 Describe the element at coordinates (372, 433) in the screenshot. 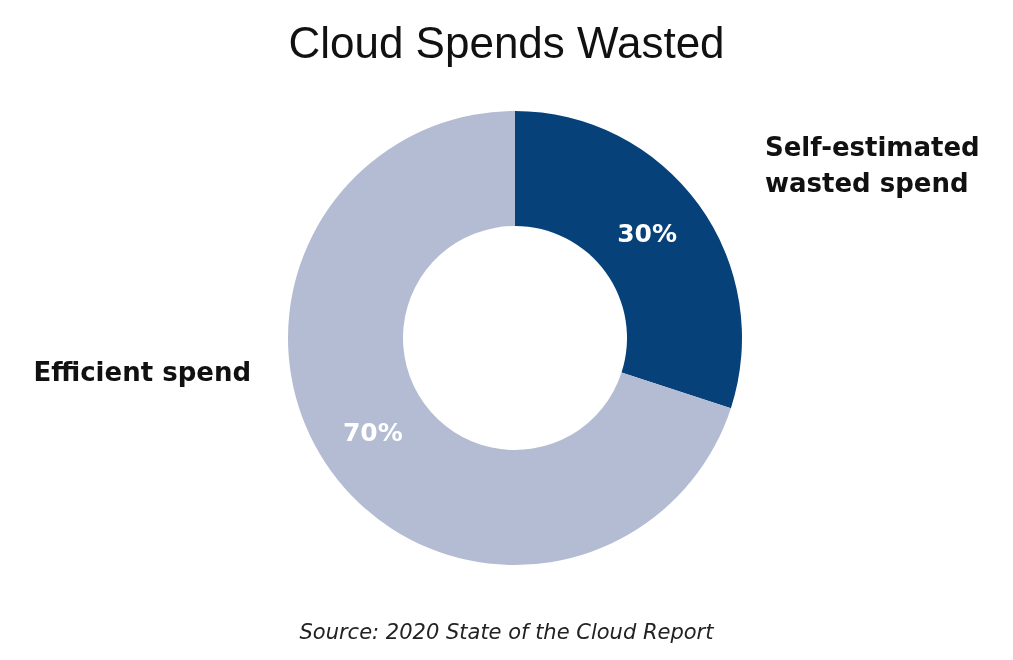

I see `data-label: 70%` at that location.